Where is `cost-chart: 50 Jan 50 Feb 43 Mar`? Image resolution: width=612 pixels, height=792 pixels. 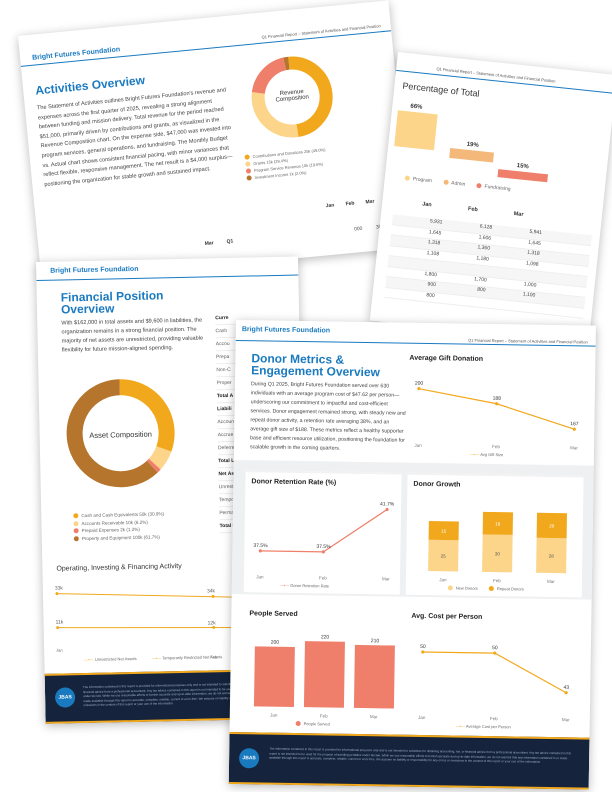 cost-chart: 50 Jan 50 Feb 43 Mar is located at coordinates (494, 683).